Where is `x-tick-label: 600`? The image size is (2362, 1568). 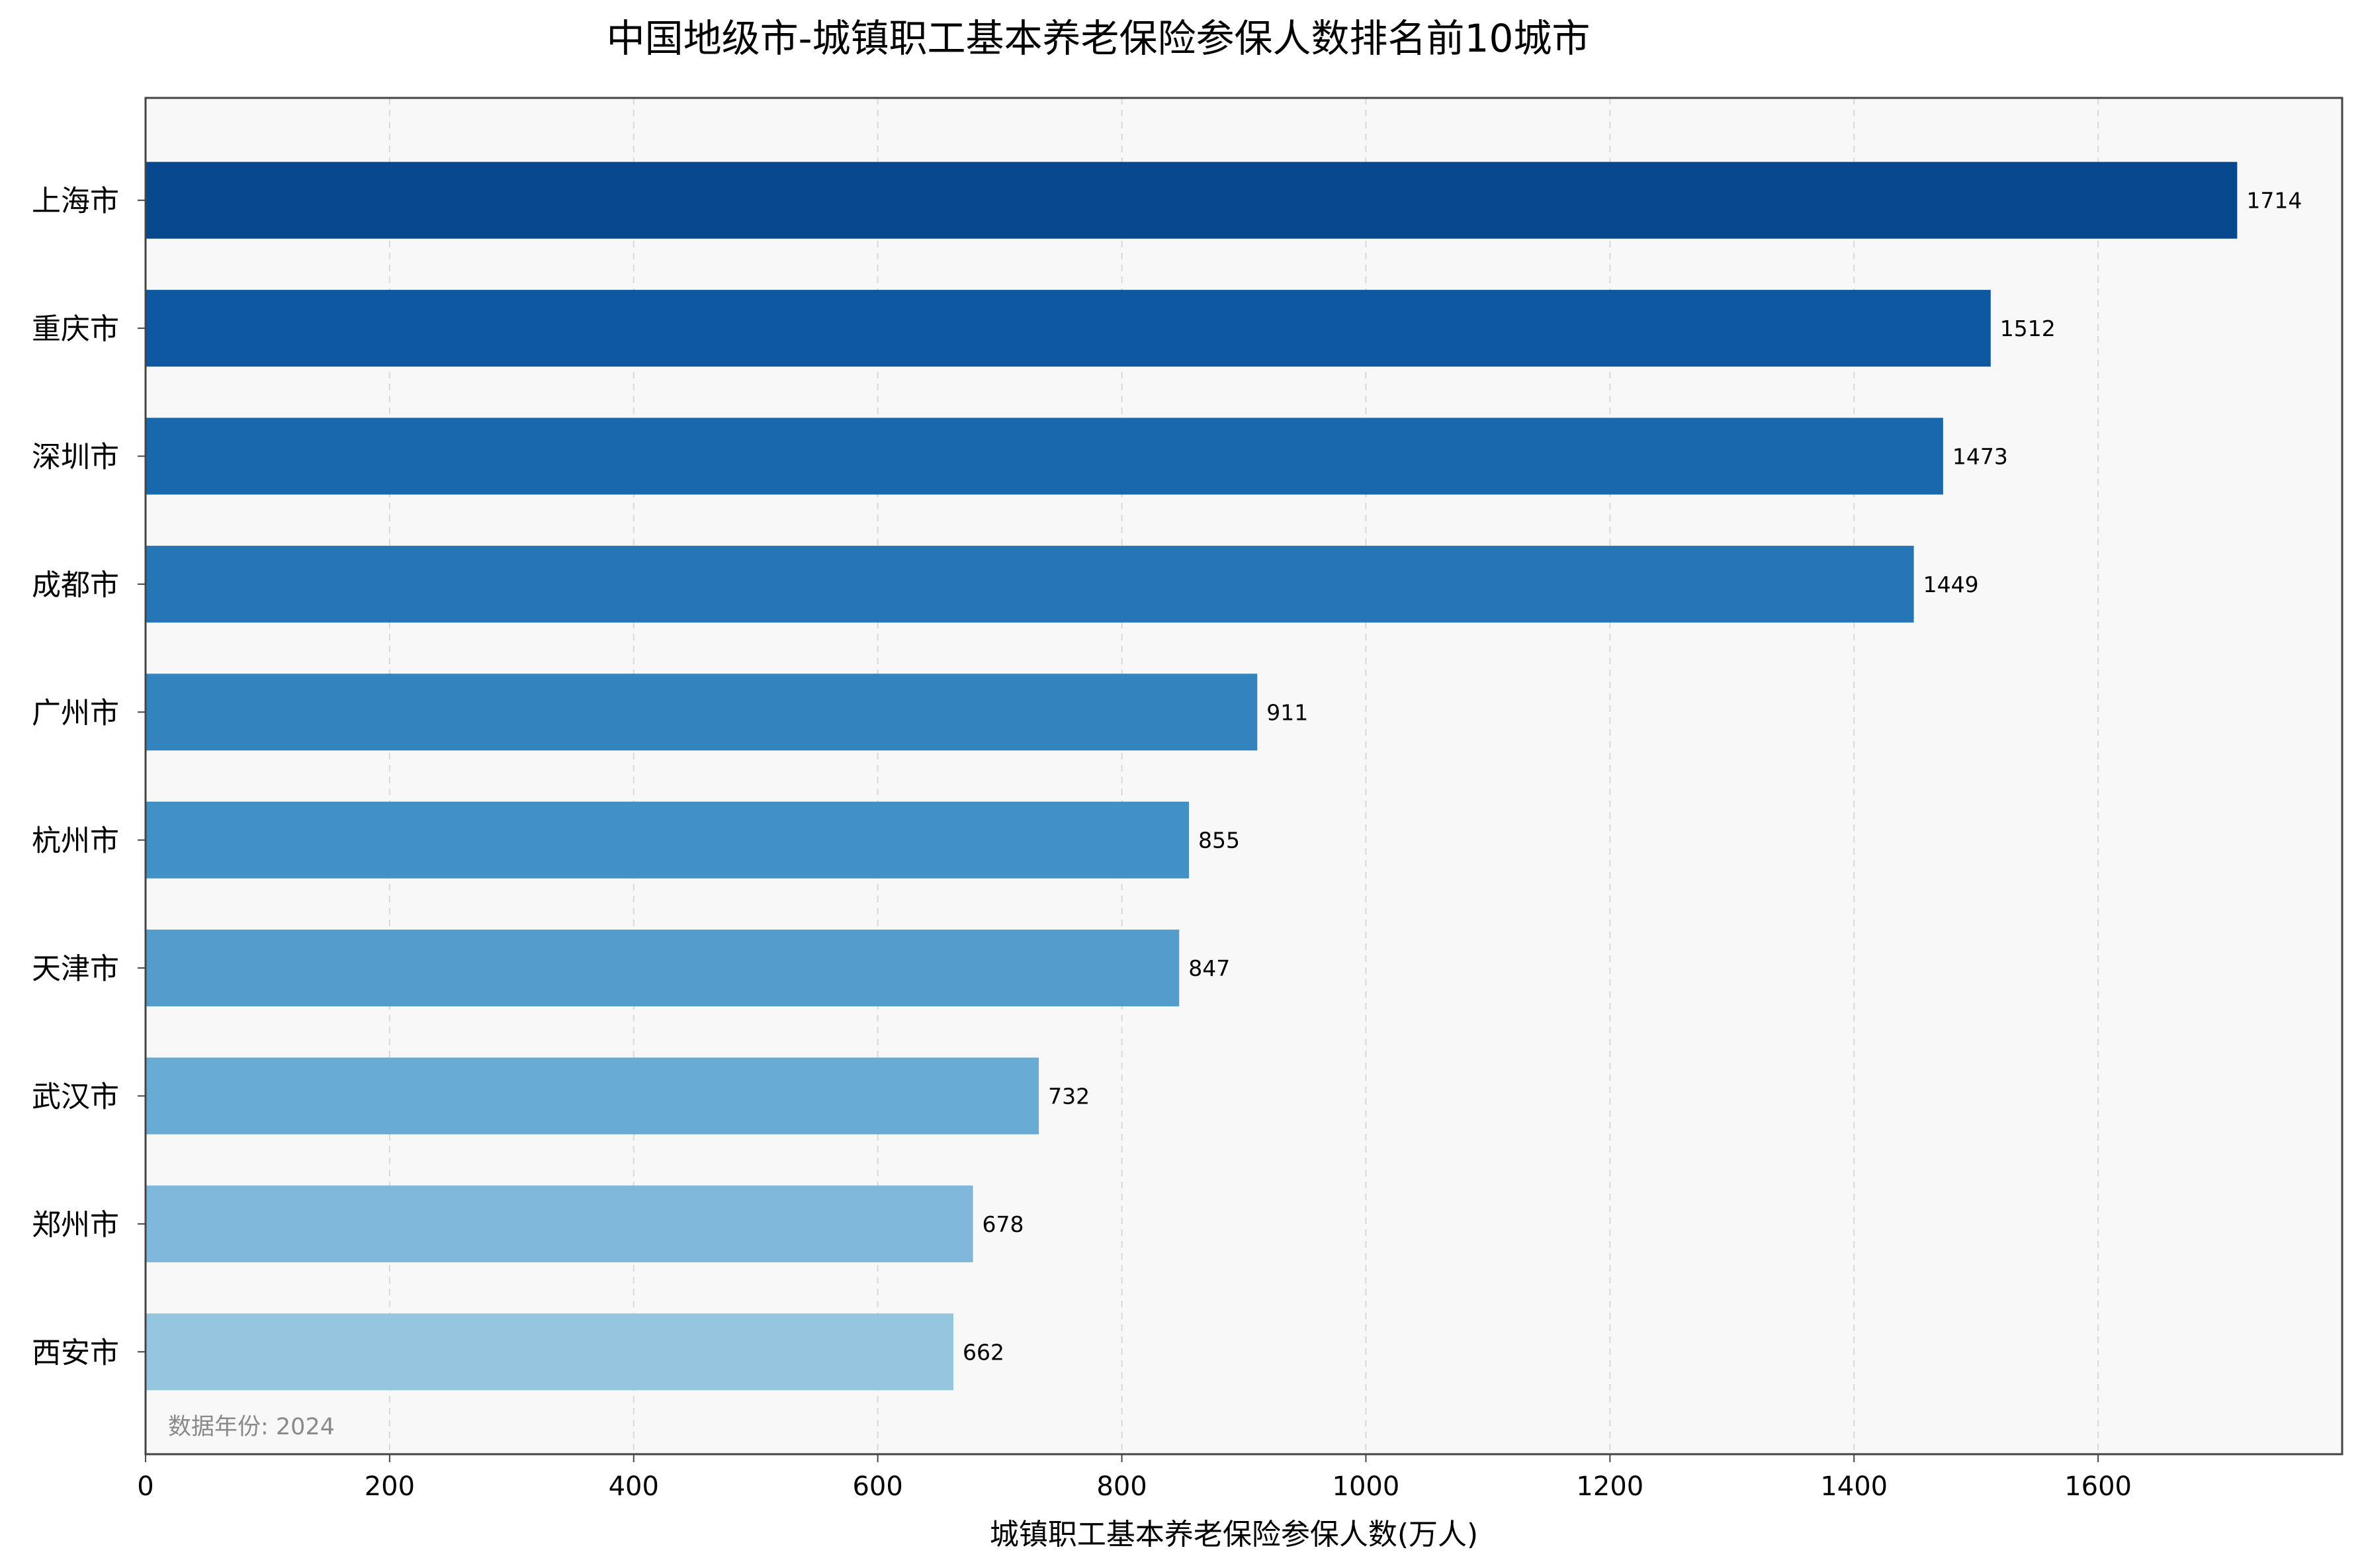
x-tick-label: 600 is located at coordinates (877, 1486).